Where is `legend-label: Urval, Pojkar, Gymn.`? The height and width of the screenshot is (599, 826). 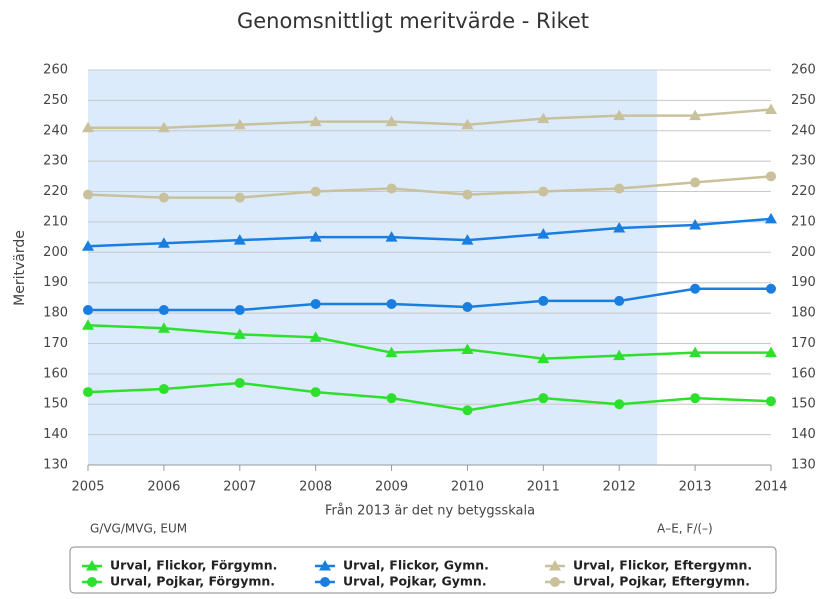
legend-label: Urval, Pojkar, Gymn. is located at coordinates (415, 581).